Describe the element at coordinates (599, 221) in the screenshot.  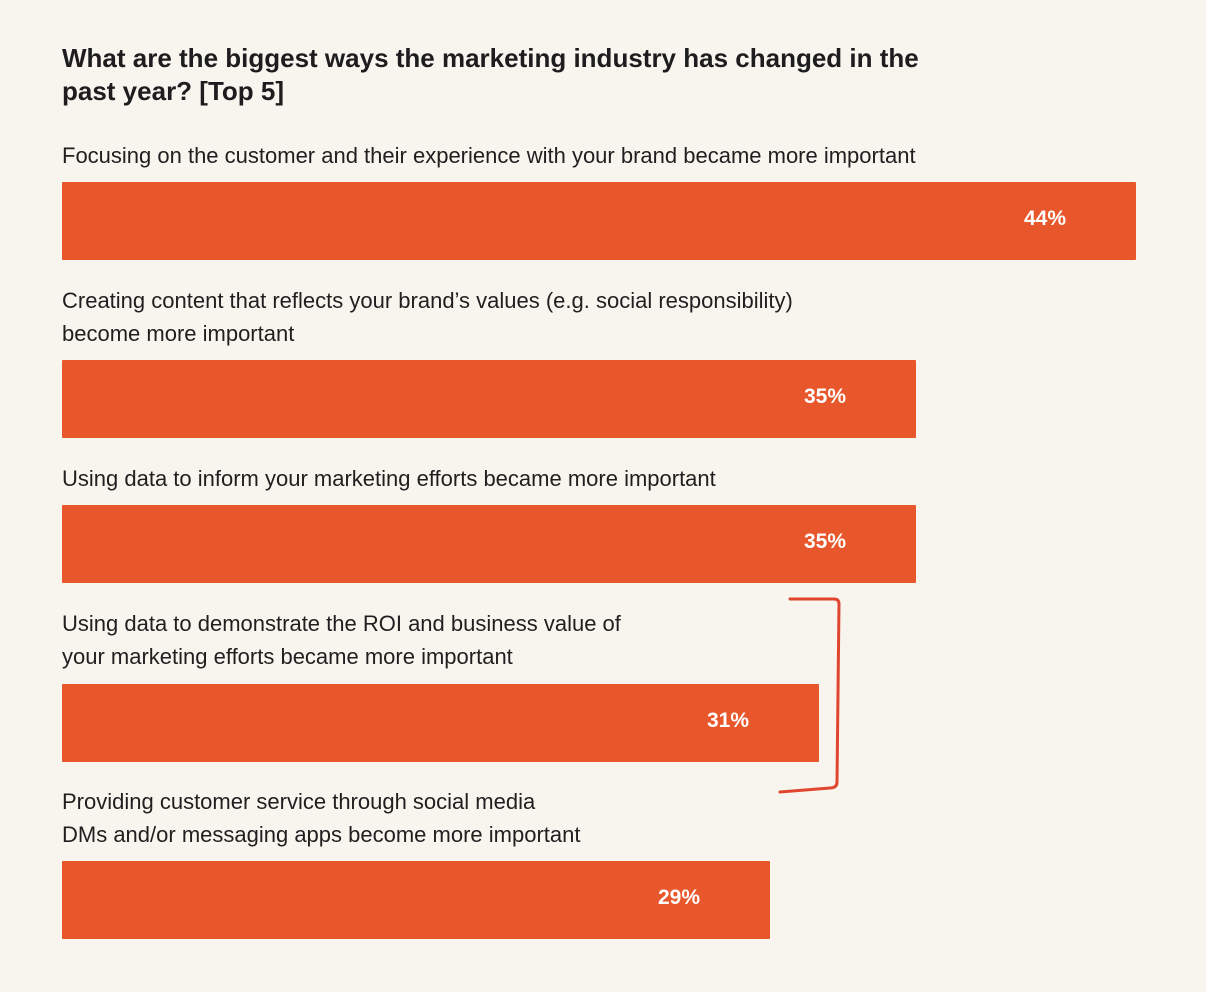
I see `bar: 44%` at that location.